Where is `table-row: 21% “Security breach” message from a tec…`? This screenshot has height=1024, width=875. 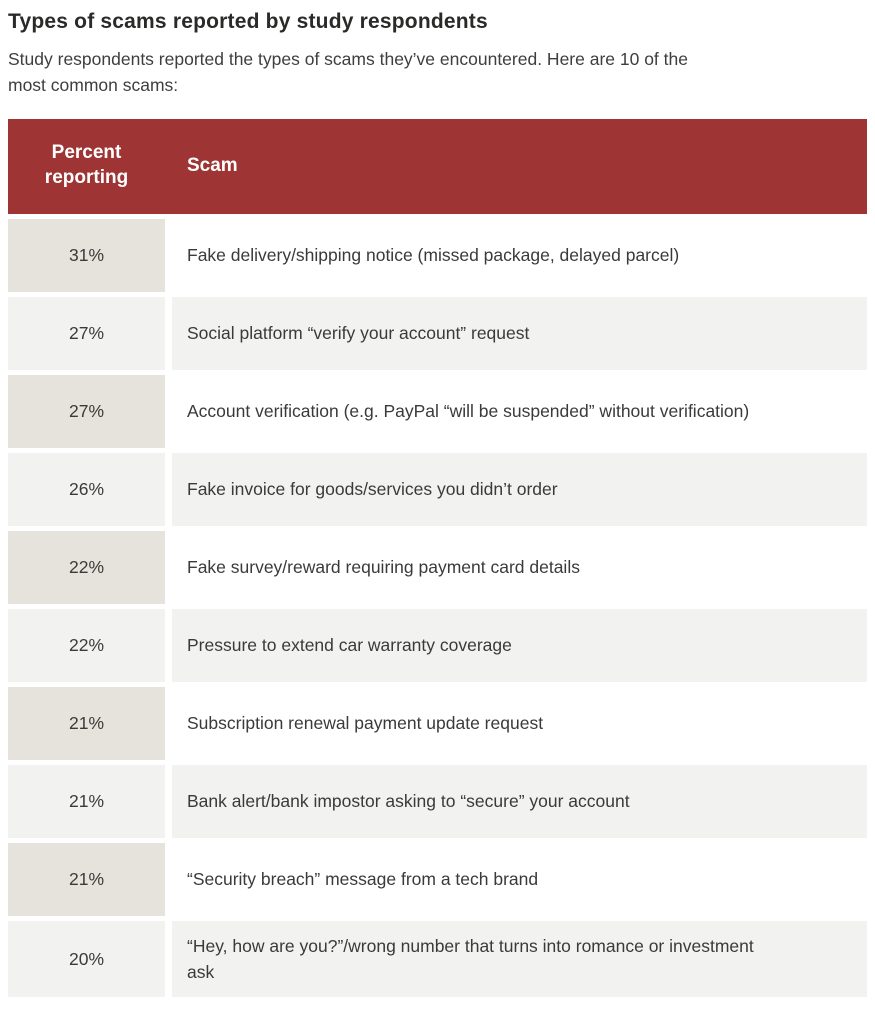 table-row: 21% “Security breach” message from a tec… is located at coordinates (437, 879).